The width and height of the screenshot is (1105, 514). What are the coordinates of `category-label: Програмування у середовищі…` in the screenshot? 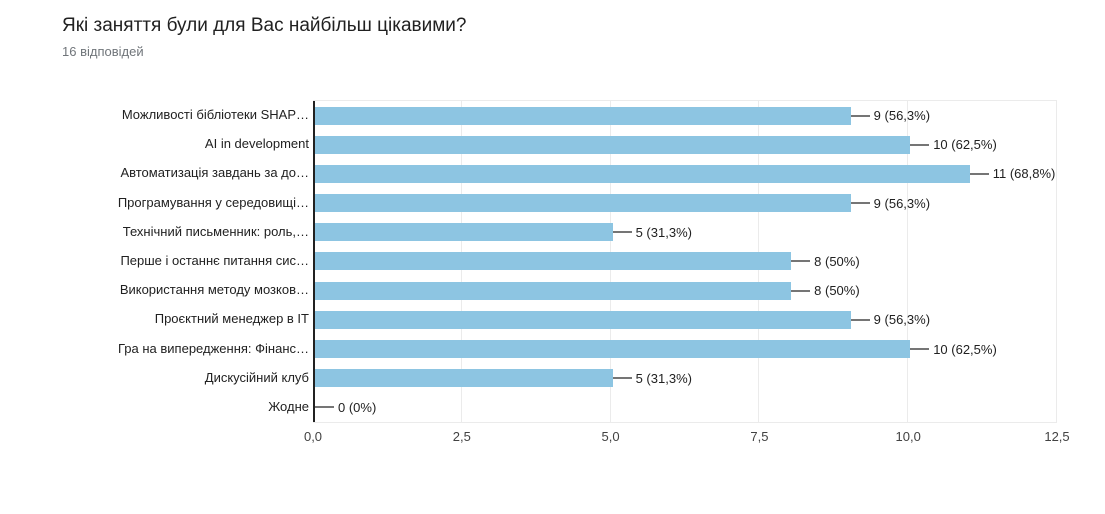 It's located at (213, 202).